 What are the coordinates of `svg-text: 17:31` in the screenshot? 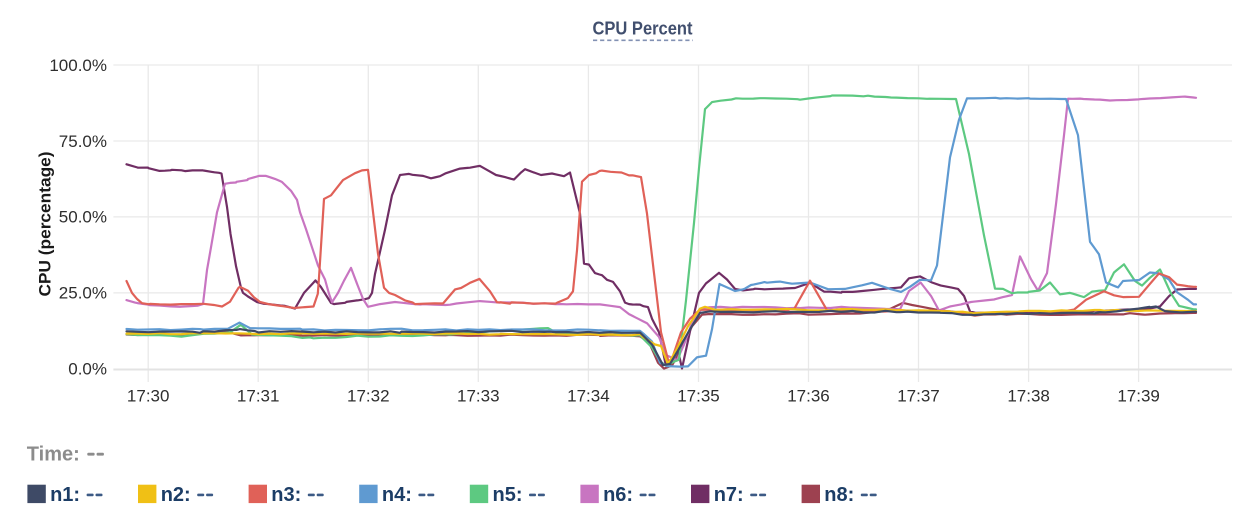 It's located at (258, 396).